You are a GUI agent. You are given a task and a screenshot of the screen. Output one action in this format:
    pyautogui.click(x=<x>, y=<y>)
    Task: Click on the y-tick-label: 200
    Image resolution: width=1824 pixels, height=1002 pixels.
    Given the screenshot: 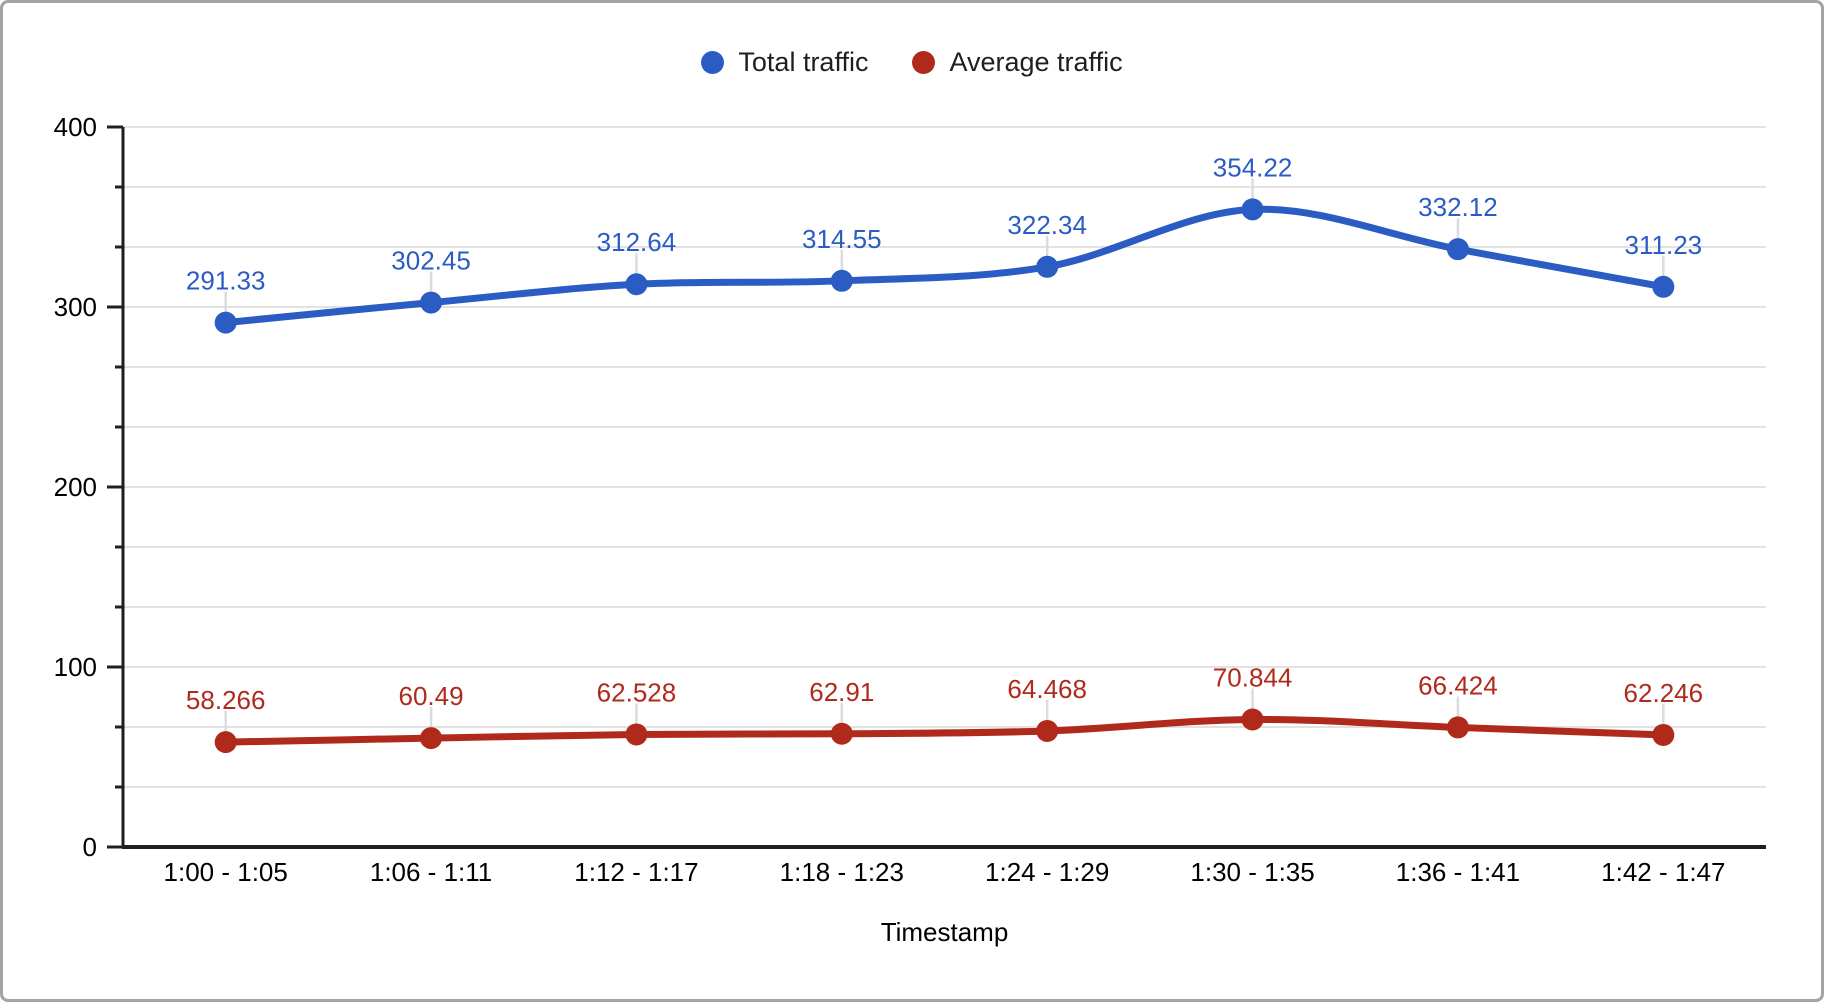 What is the action you would take?
    pyautogui.click(x=75, y=487)
    